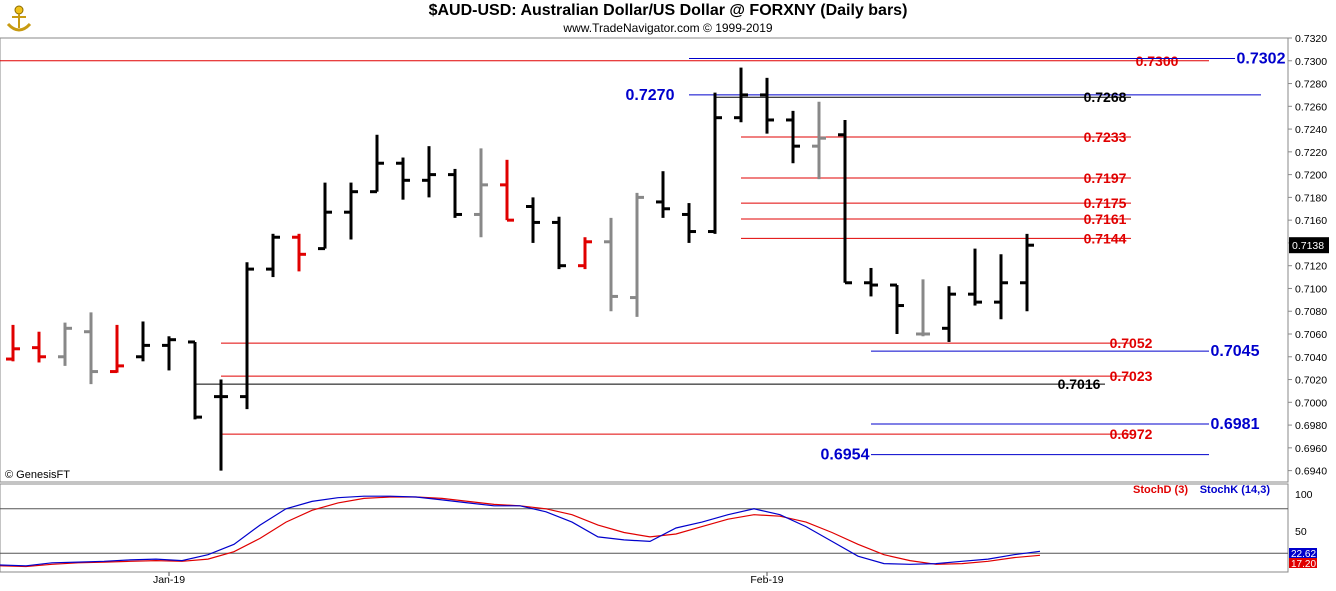 The height and width of the screenshot is (591, 1336). Describe the element at coordinates (1311, 449) in the screenshot. I see `price-axis-label: 0.6960` at that location.